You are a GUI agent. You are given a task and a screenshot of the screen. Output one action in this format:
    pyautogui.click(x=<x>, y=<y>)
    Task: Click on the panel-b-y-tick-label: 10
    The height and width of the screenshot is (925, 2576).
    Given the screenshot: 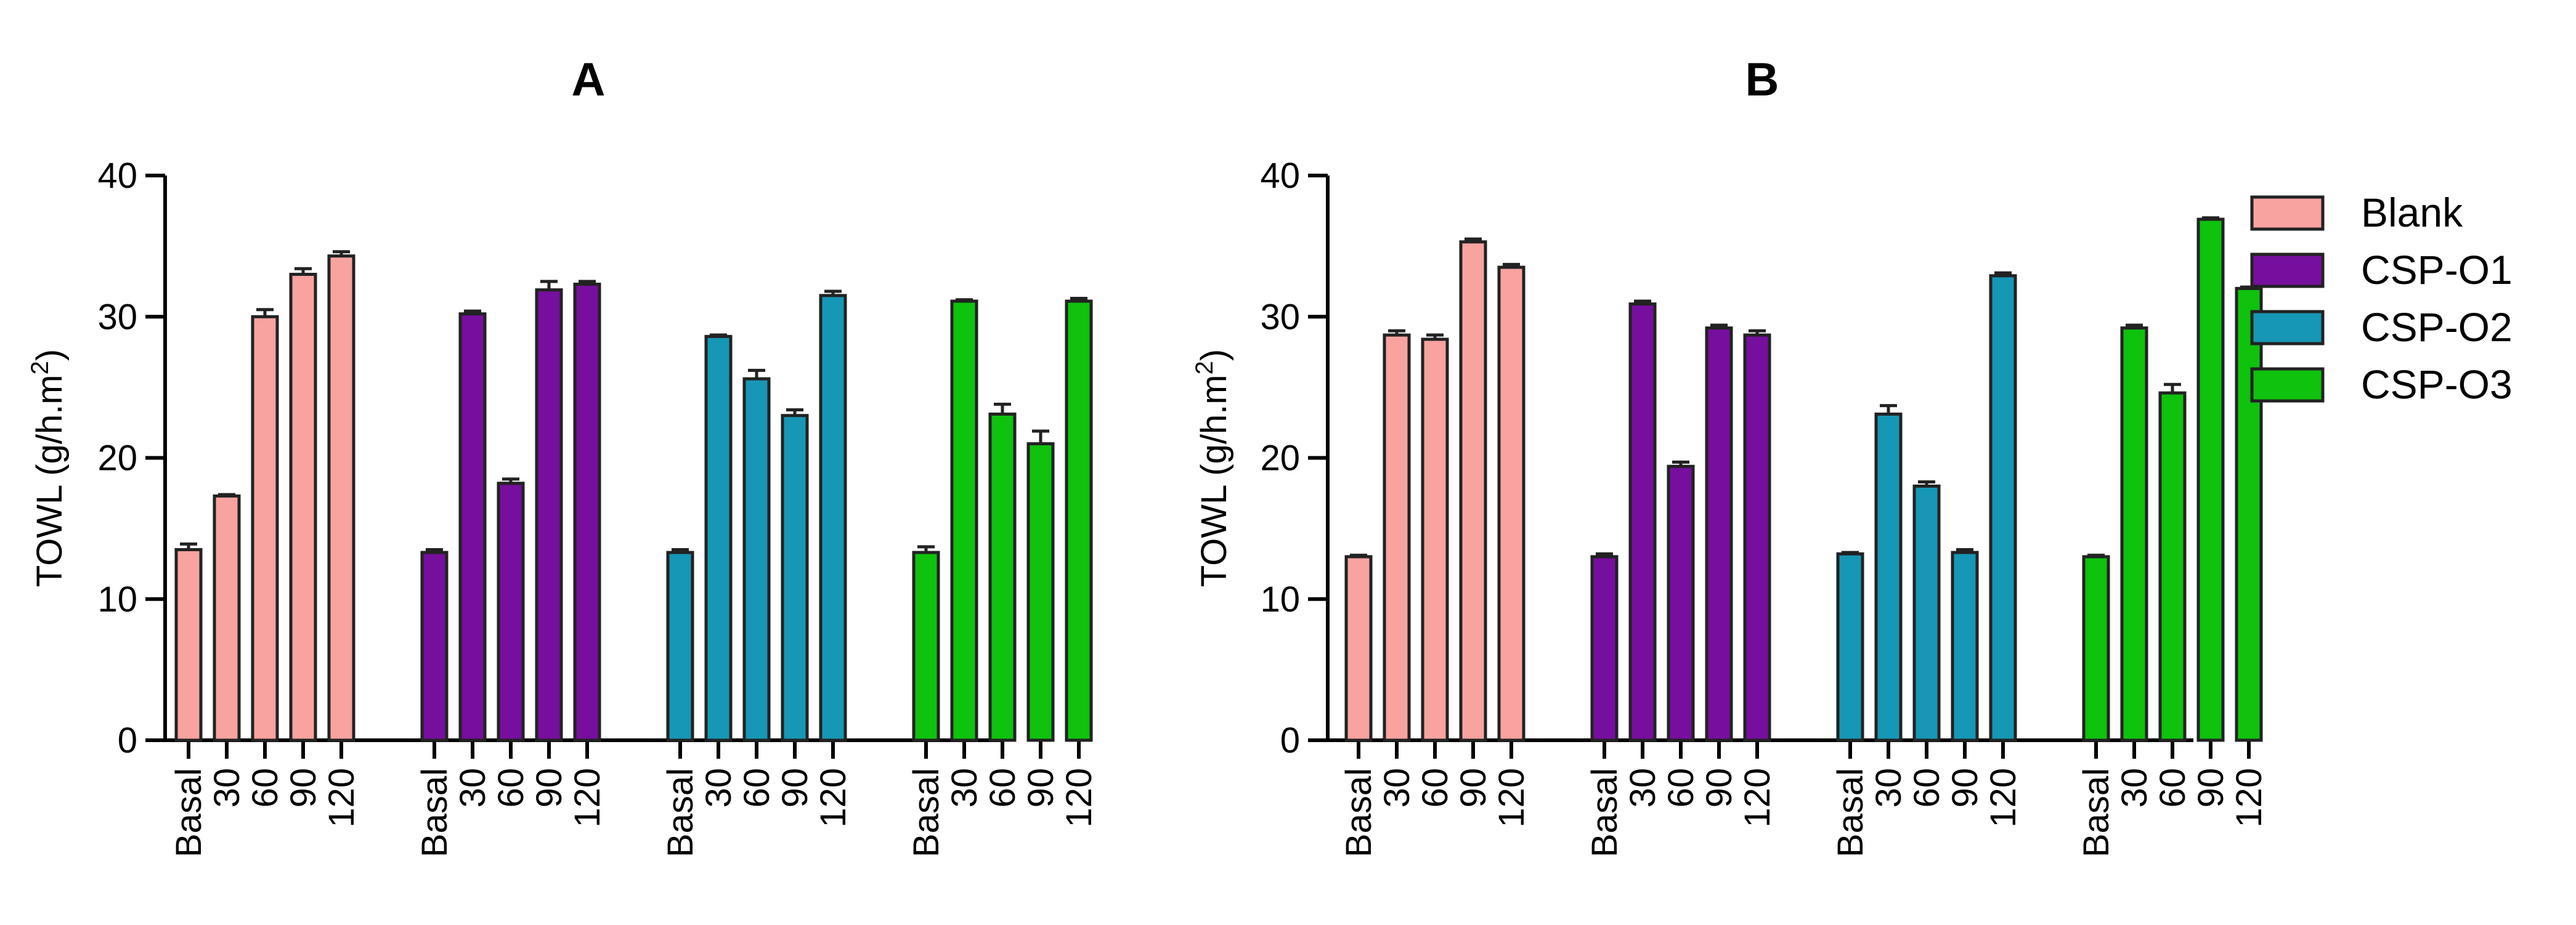 What is the action you would take?
    pyautogui.click(x=1280, y=600)
    